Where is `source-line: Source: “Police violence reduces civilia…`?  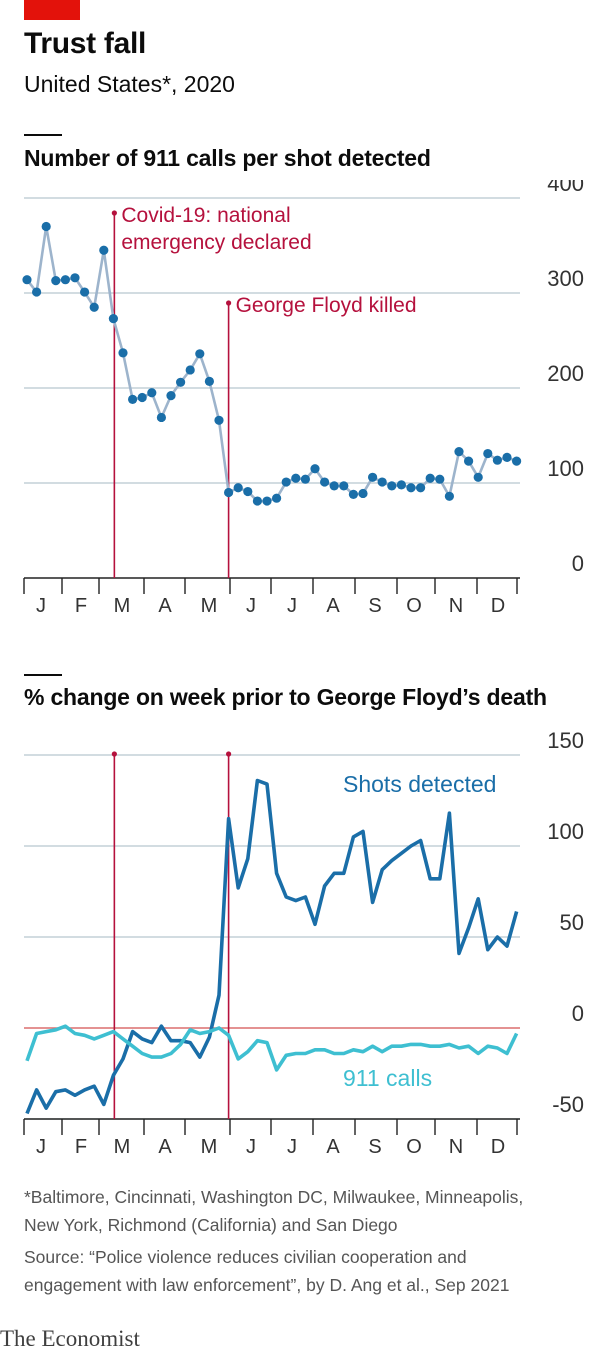 source-line: Source: “Police violence reduces civilia… is located at coordinates (245, 1257).